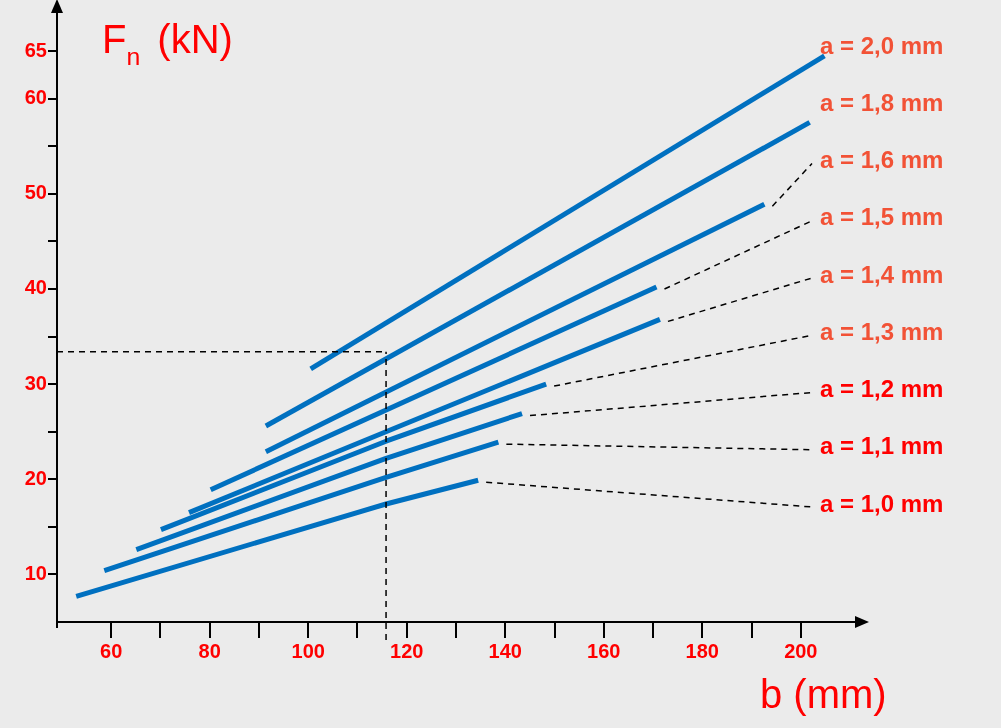  What do you see at coordinates (882, 102) in the screenshot?
I see `series-label: a = 1,8 mm` at bounding box center [882, 102].